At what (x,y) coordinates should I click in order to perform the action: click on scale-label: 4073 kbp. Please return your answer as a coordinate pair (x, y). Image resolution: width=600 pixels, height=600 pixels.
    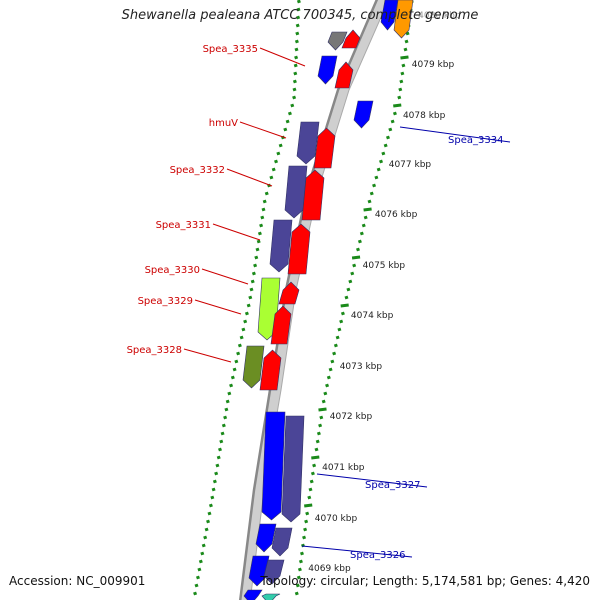
    Looking at the image, I should click on (361, 367).